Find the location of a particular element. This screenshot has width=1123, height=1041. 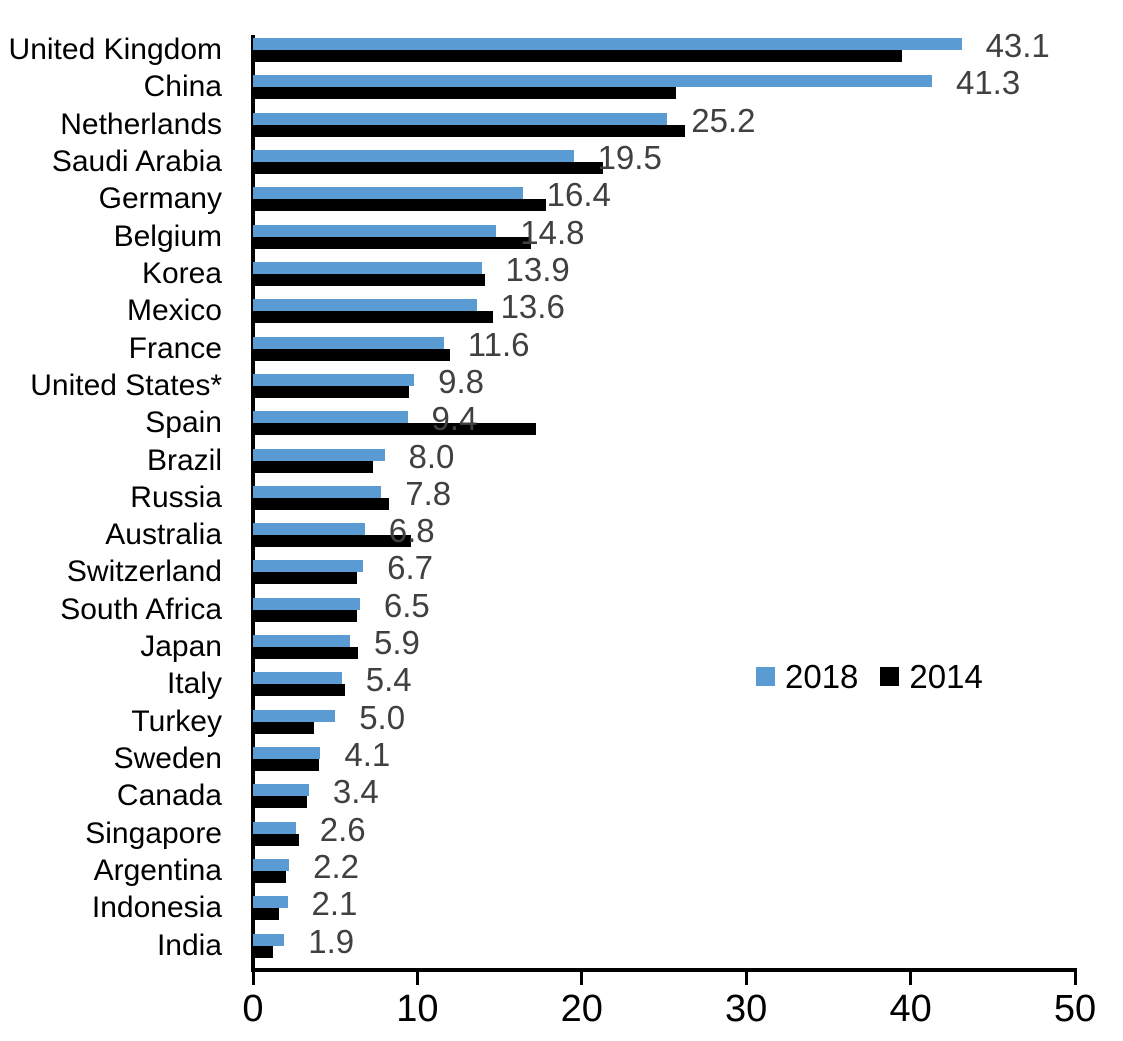

category-label: Mexico is located at coordinates (174, 311).